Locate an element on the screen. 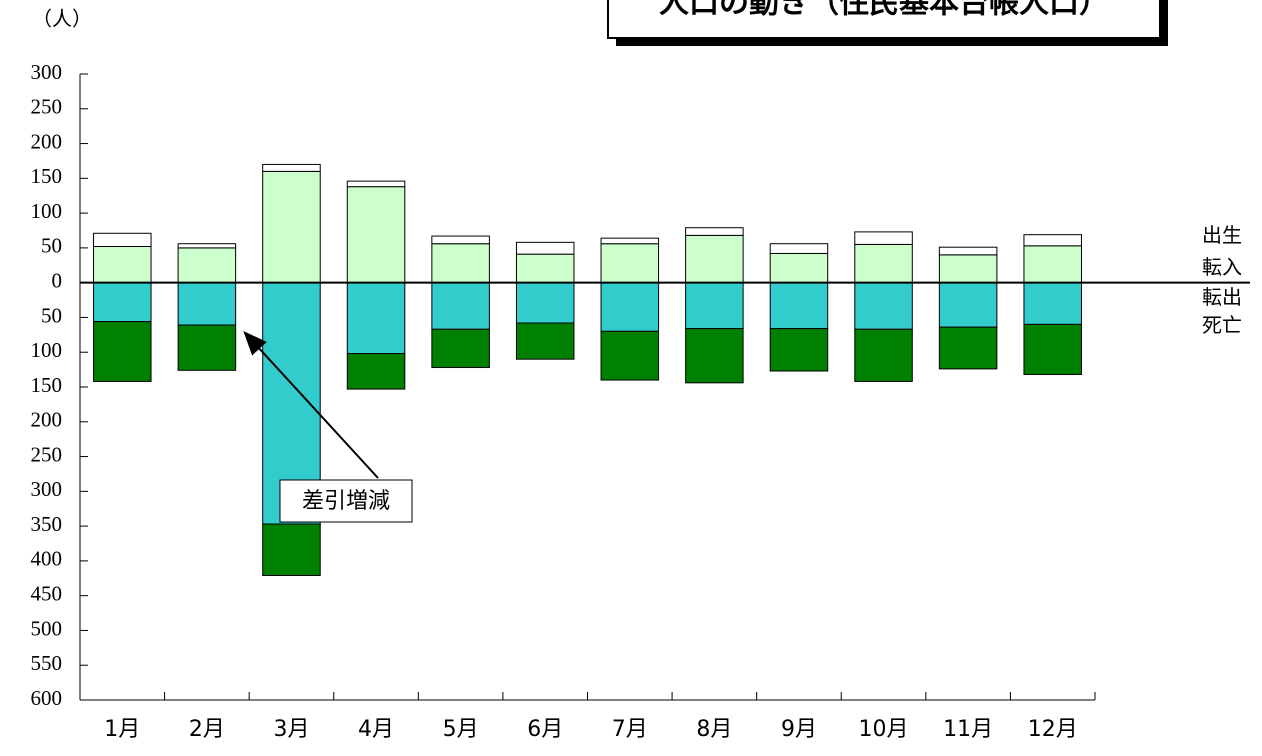  x-tick-label: 4月 is located at coordinates (376, 729).